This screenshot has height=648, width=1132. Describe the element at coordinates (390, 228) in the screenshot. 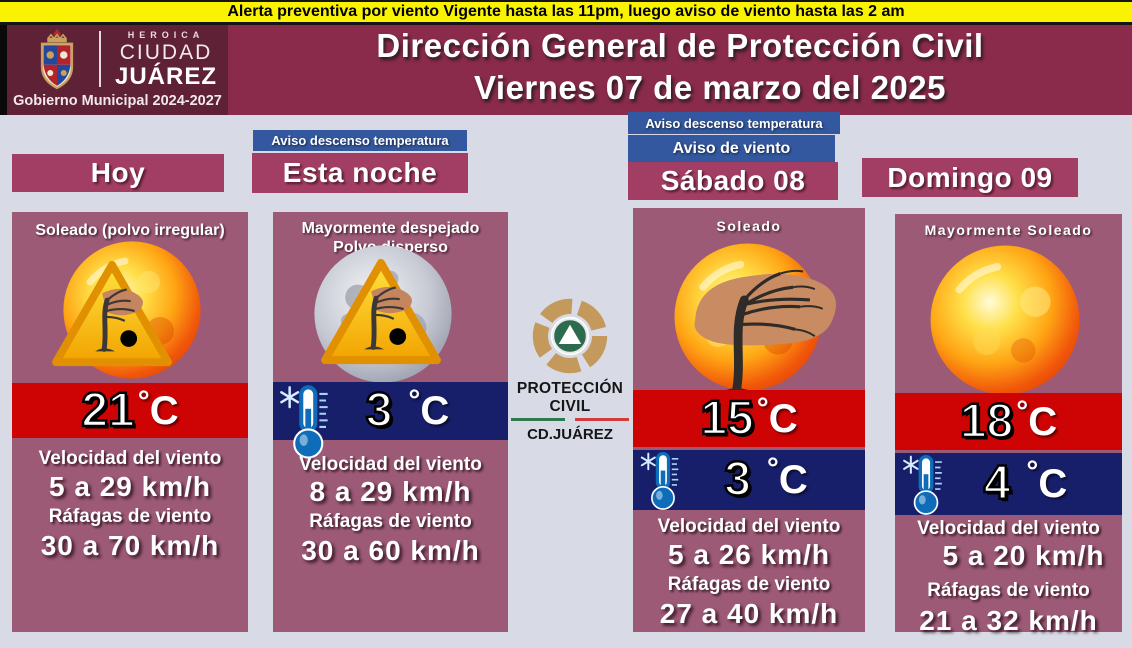

I see `condition-text: Mayormente despejado` at that location.